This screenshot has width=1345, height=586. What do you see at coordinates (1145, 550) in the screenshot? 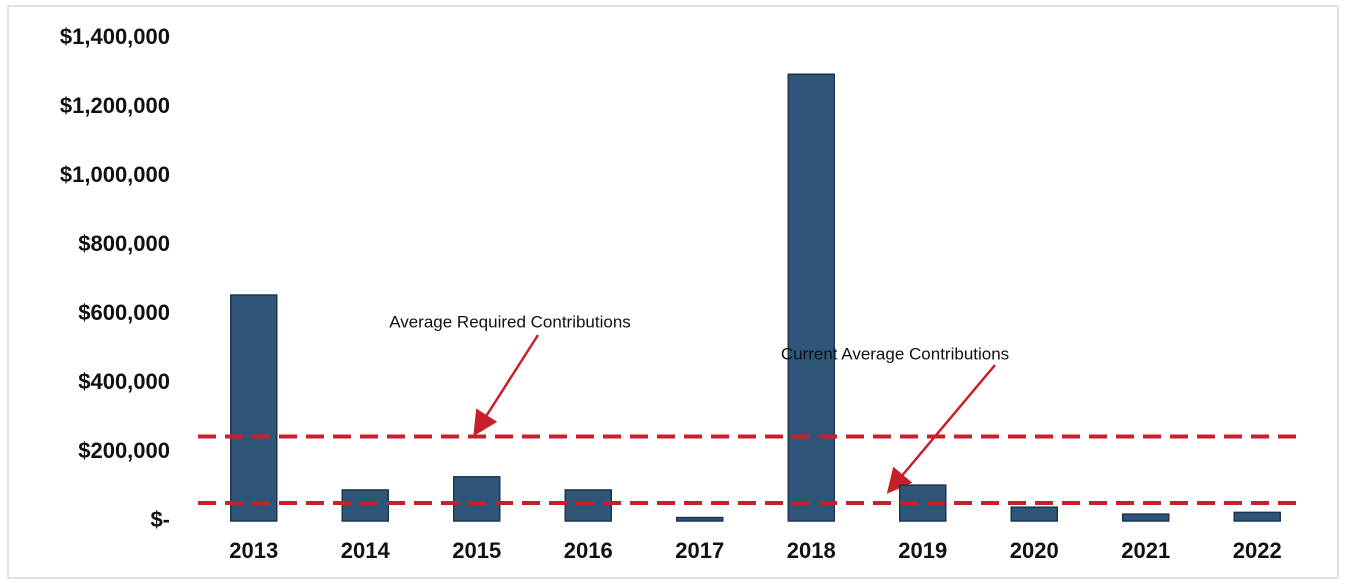
I see `x-tick-label: 2021` at bounding box center [1145, 550].